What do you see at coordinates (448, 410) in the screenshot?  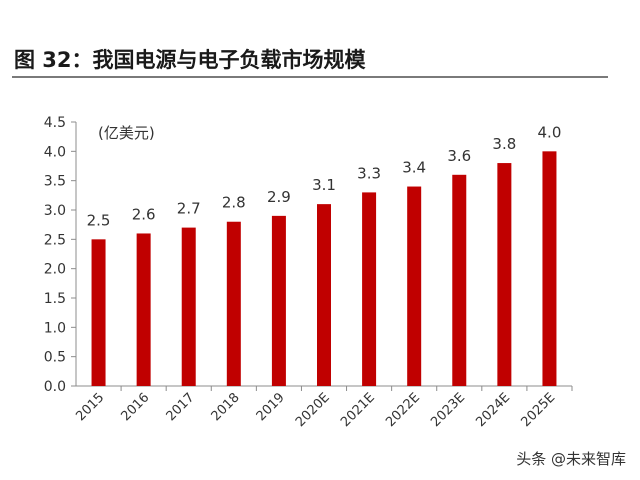 I see `x-tick-label: 2023E` at bounding box center [448, 410].